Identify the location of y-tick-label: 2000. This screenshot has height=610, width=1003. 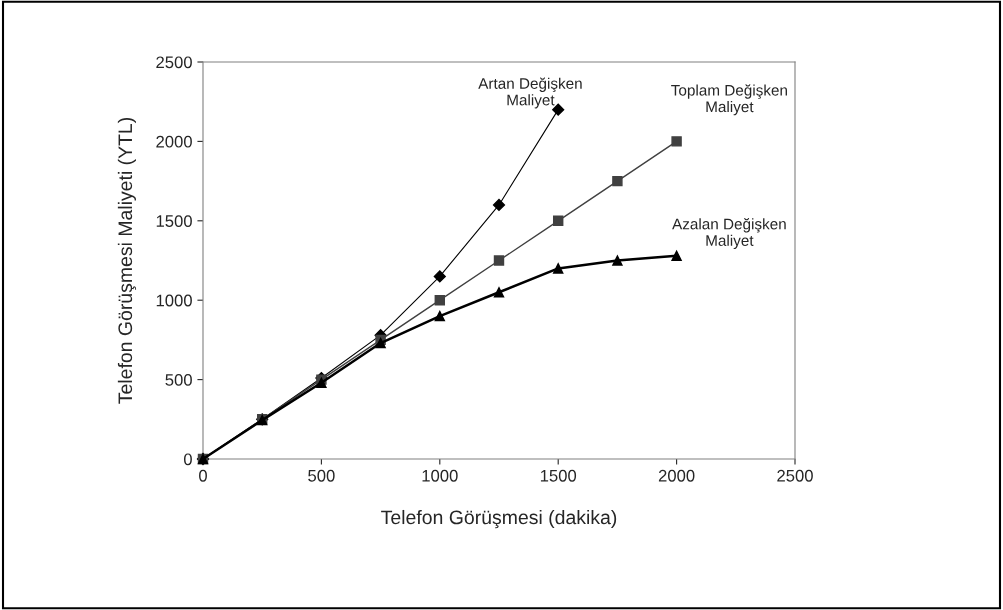
(174, 141).